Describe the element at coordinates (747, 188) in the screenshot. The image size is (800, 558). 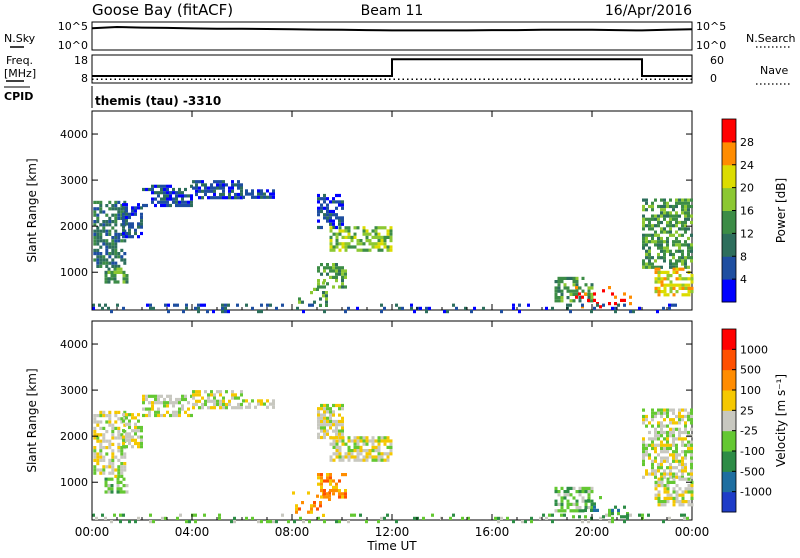
I see `power-colorbar-tick-label: 20` at that location.